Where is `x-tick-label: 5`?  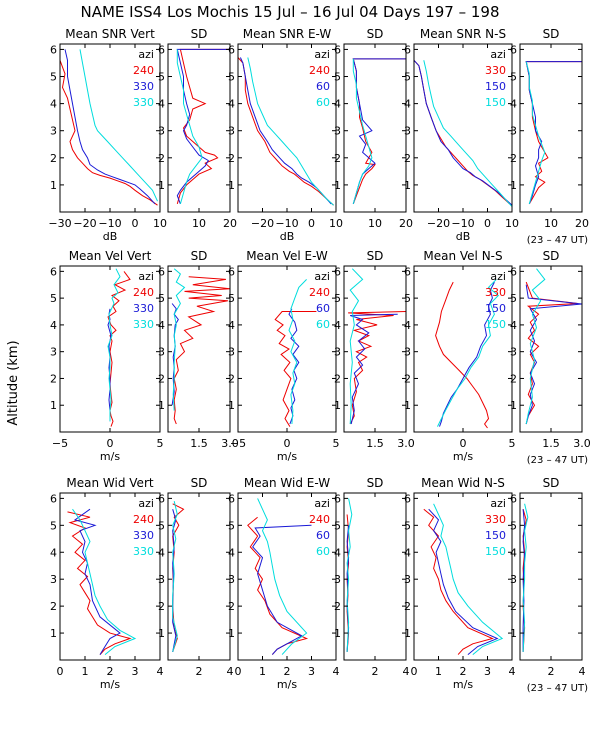
x-tick-label: 5 is located at coordinates (336, 443).